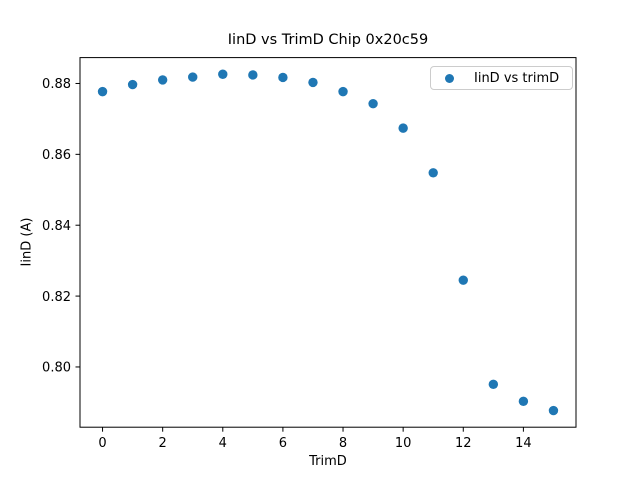  What do you see at coordinates (163, 443) in the screenshot?
I see `x-tick-label: 2` at bounding box center [163, 443].